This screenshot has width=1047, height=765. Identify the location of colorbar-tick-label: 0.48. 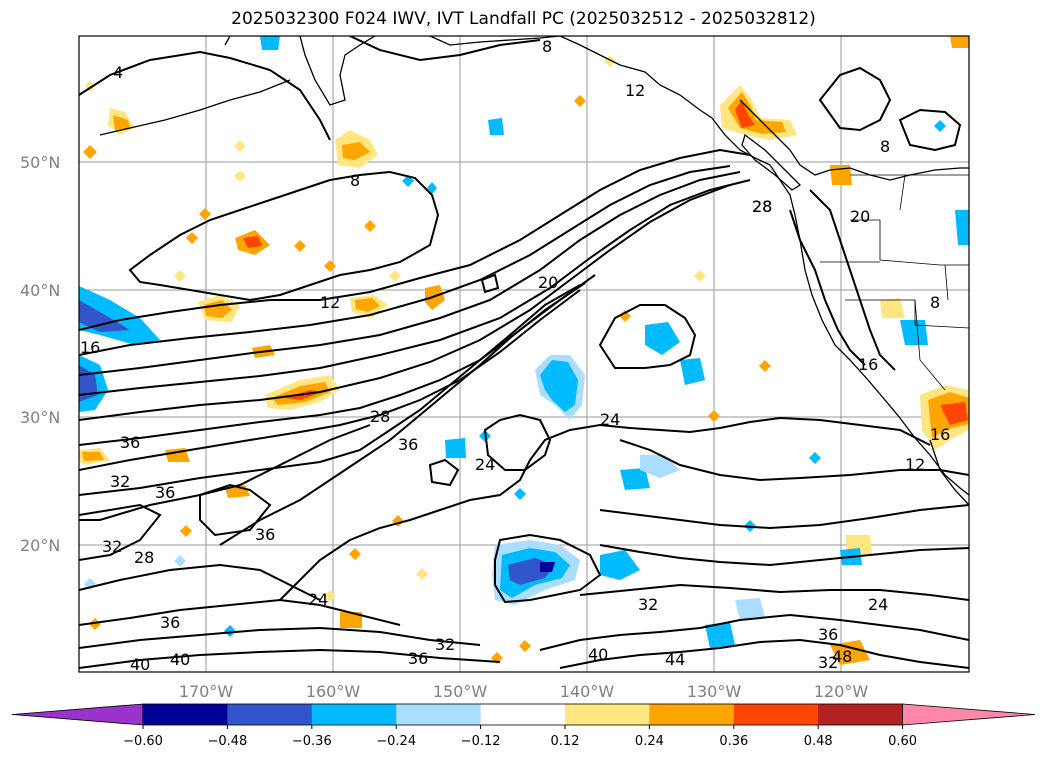
(818, 741).